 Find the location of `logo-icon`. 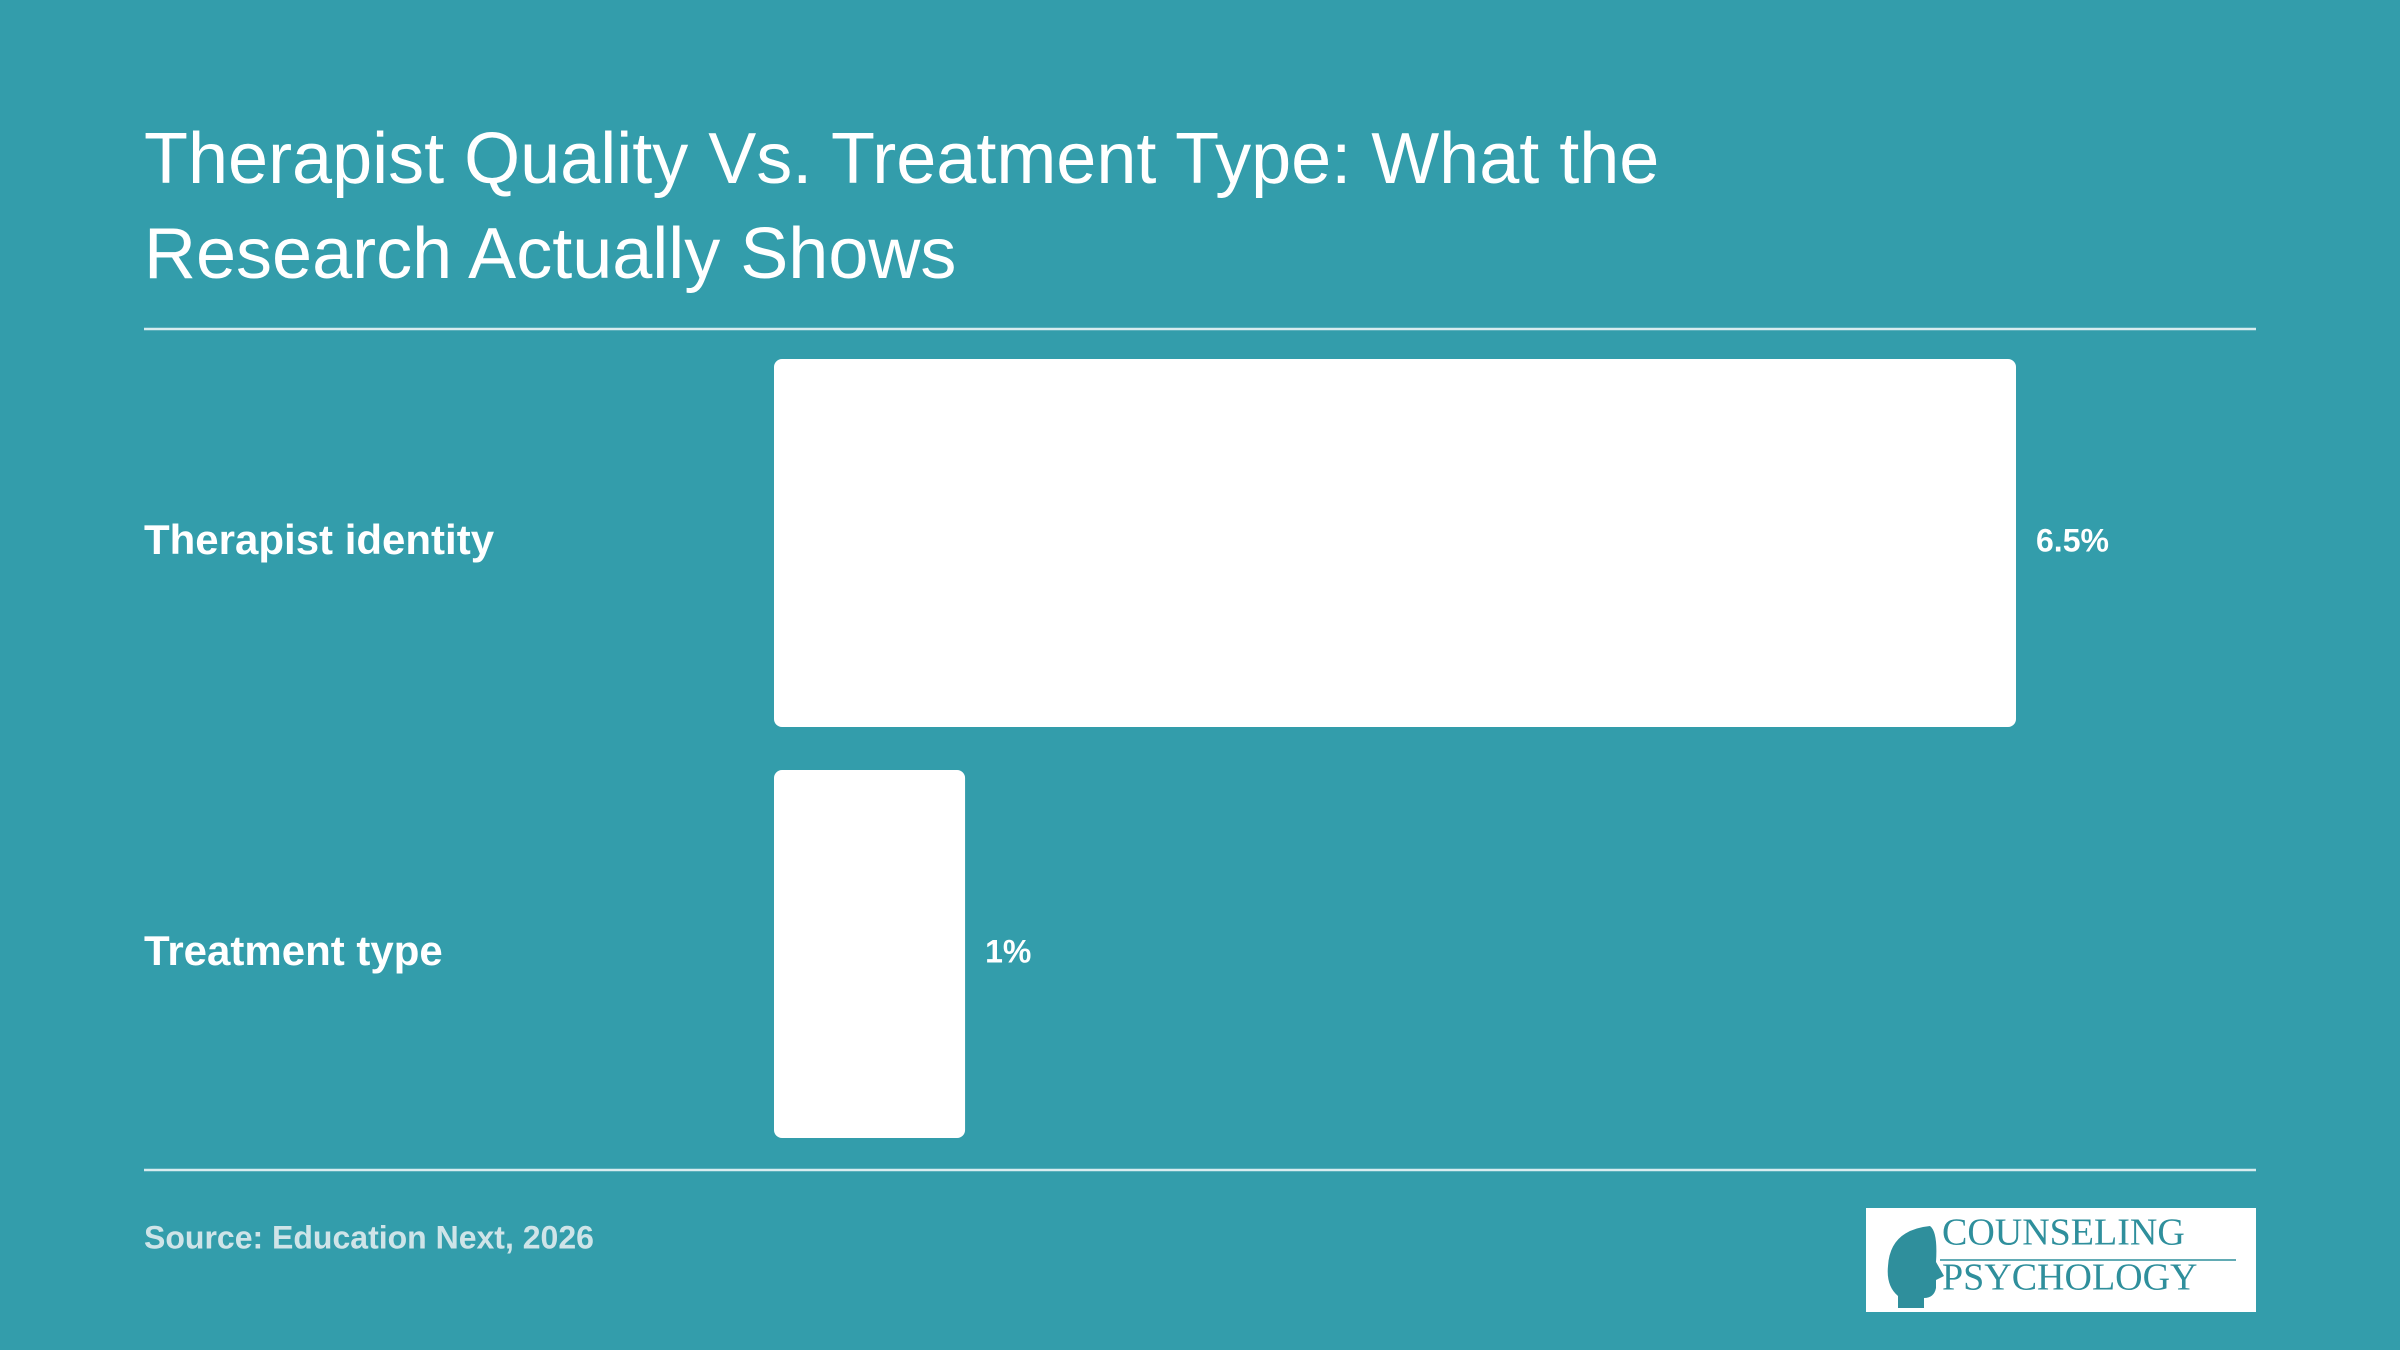

logo-icon is located at coordinates (1915, 1267).